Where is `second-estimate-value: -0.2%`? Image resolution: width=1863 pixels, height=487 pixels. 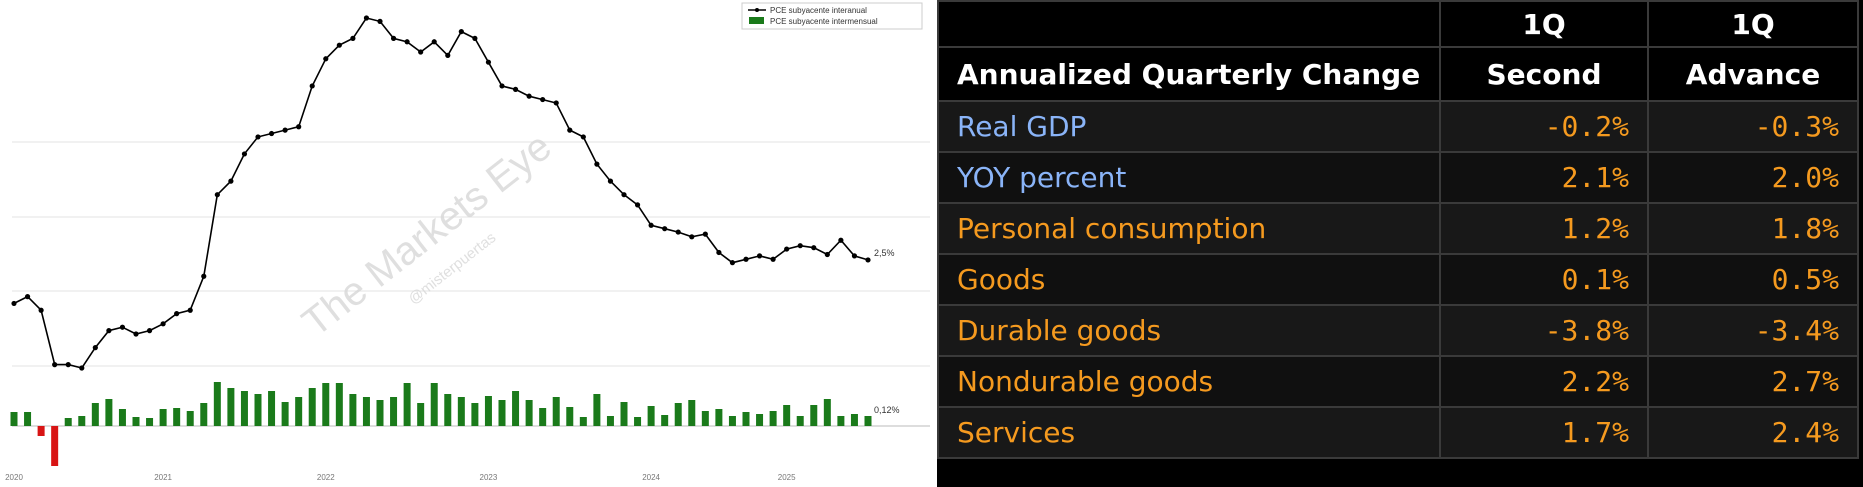 second-estimate-value: -0.2% is located at coordinates (1544, 126).